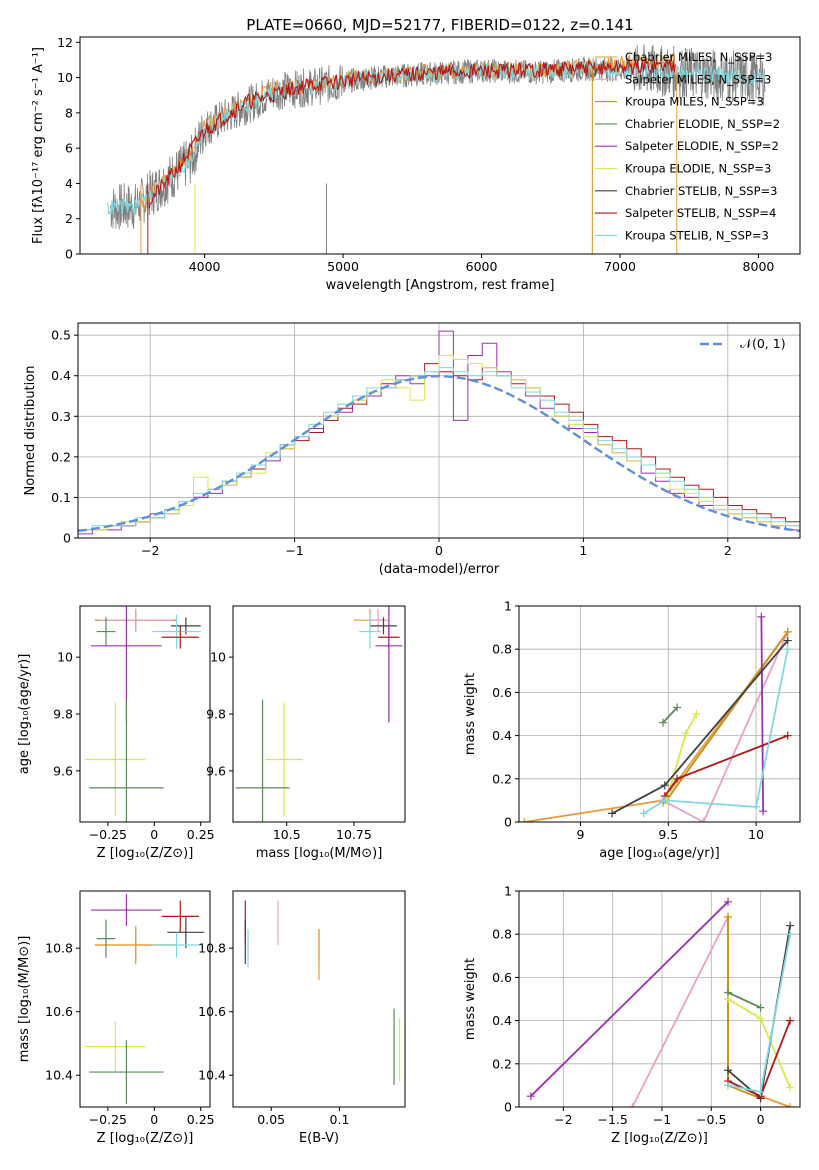 Image resolution: width=819 pixels, height=1170 pixels. I want to click on y-tick-label: 0.8, so click(502, 649).